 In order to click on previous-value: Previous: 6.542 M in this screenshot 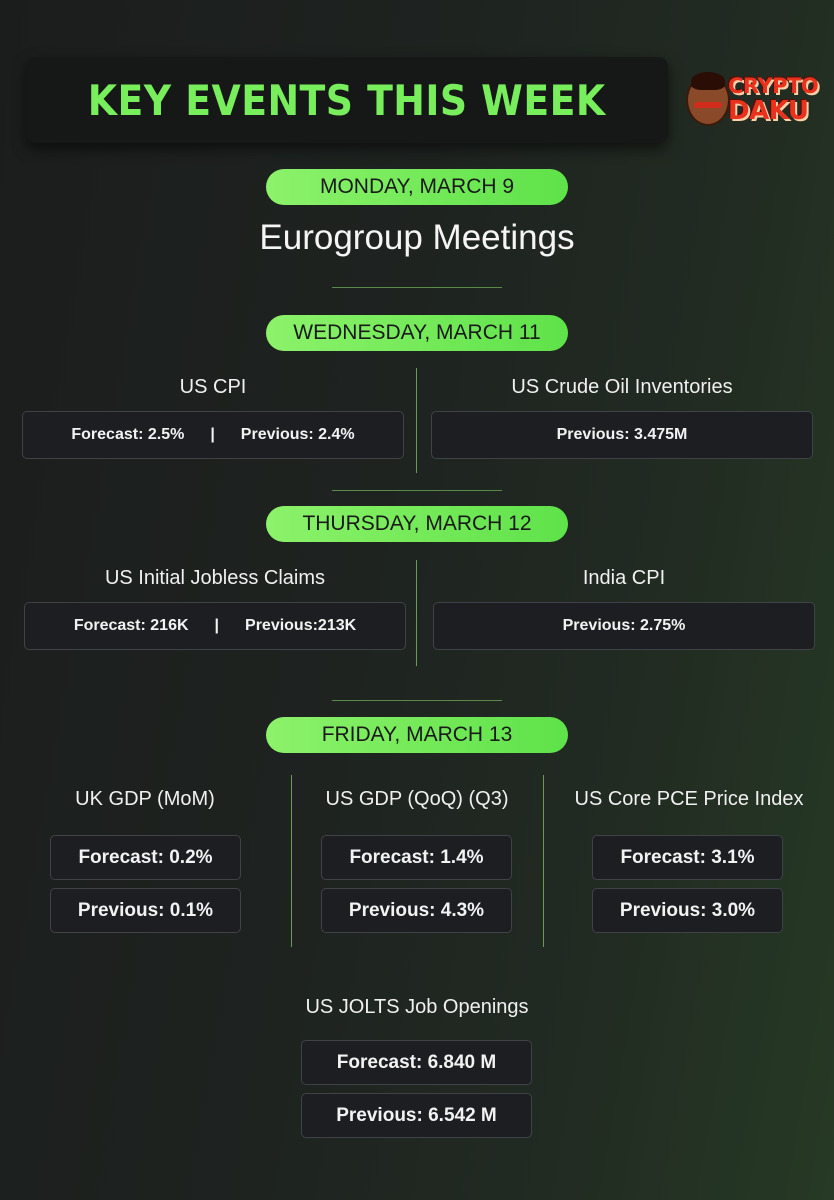, I will do `click(416, 1115)`.